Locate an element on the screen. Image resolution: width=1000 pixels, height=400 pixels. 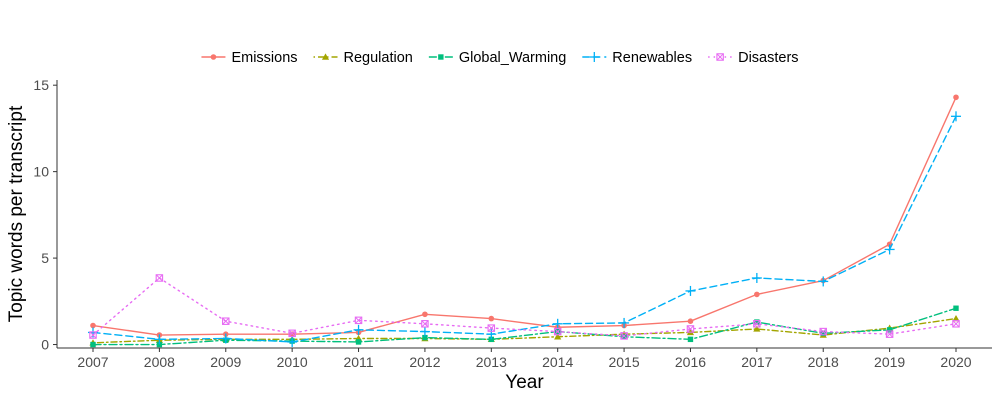
point-disasters-2015 is located at coordinates (624, 336).